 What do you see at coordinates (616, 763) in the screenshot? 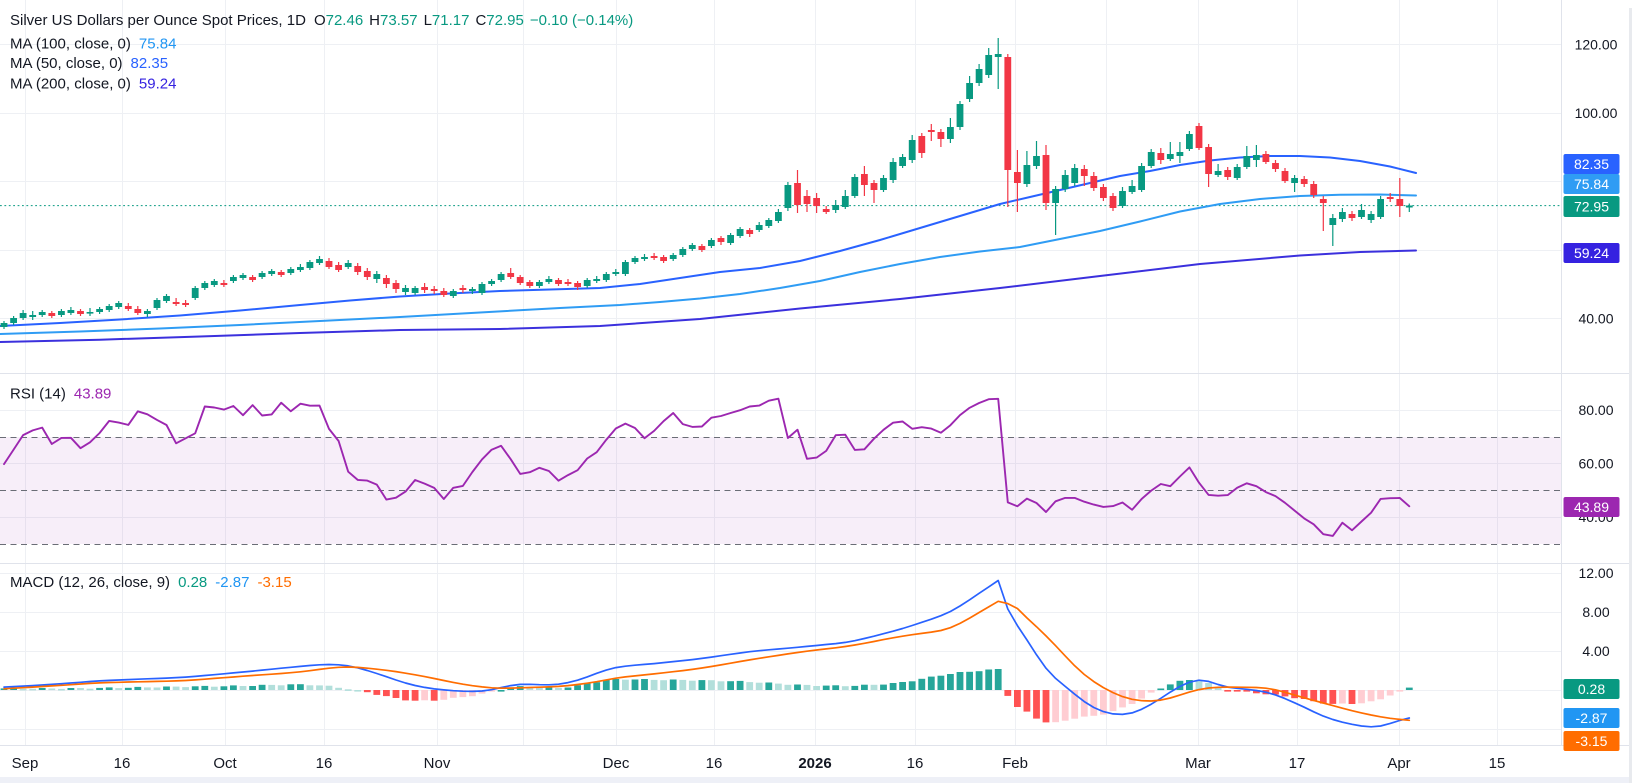
I see `svg-text: Dec` at bounding box center [616, 763].